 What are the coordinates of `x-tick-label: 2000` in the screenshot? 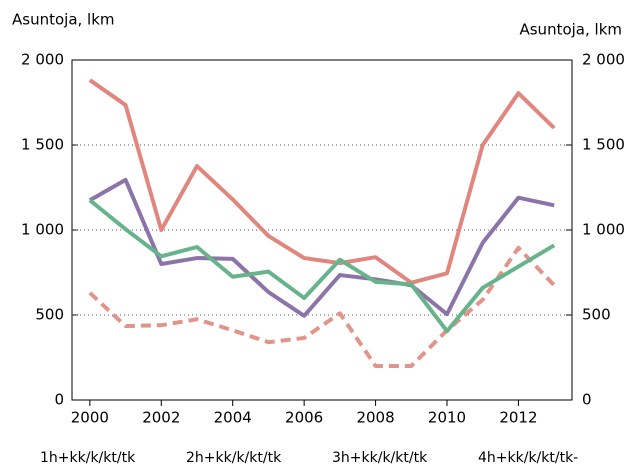 It's located at (90, 418).